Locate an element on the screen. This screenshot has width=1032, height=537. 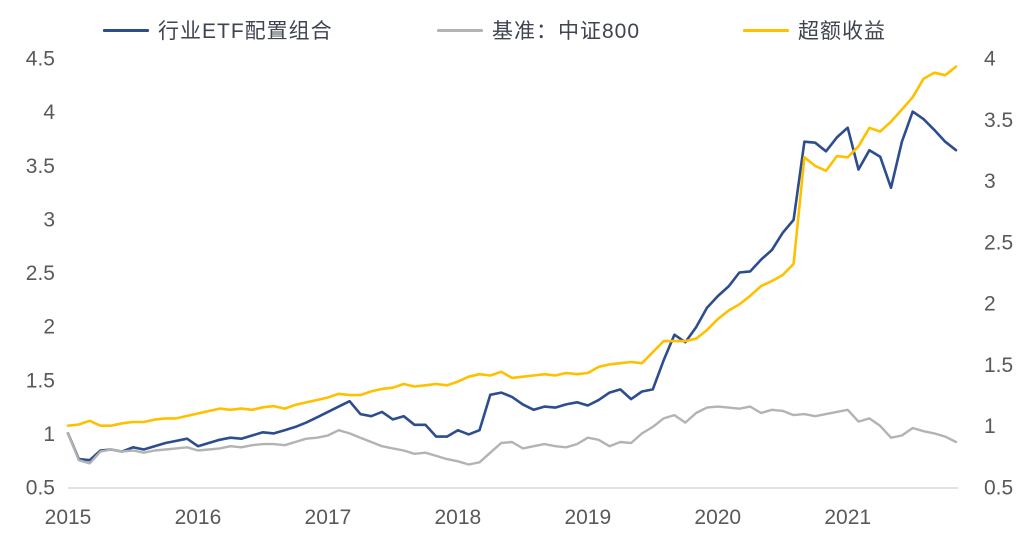
legend-line-swatch-benchmark is located at coordinates (460, 30).